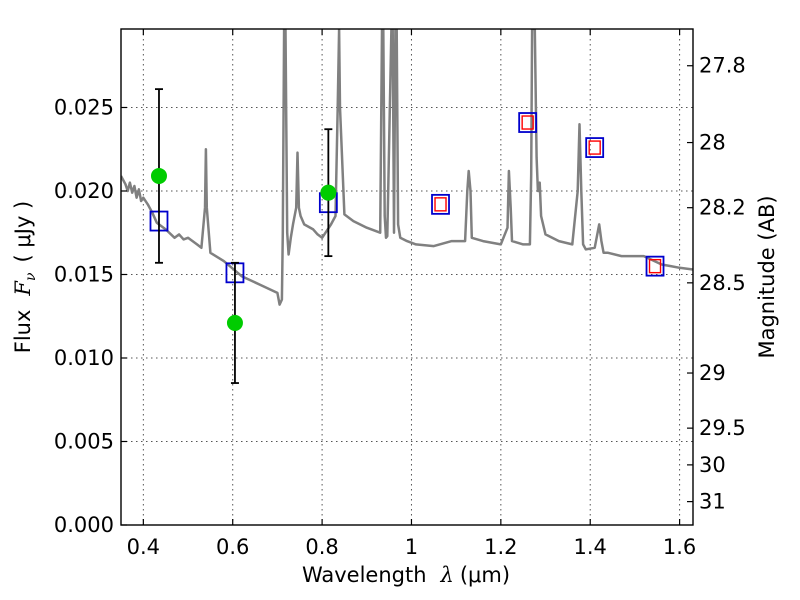  I want to click on right-tick-label: 28, so click(712, 143).